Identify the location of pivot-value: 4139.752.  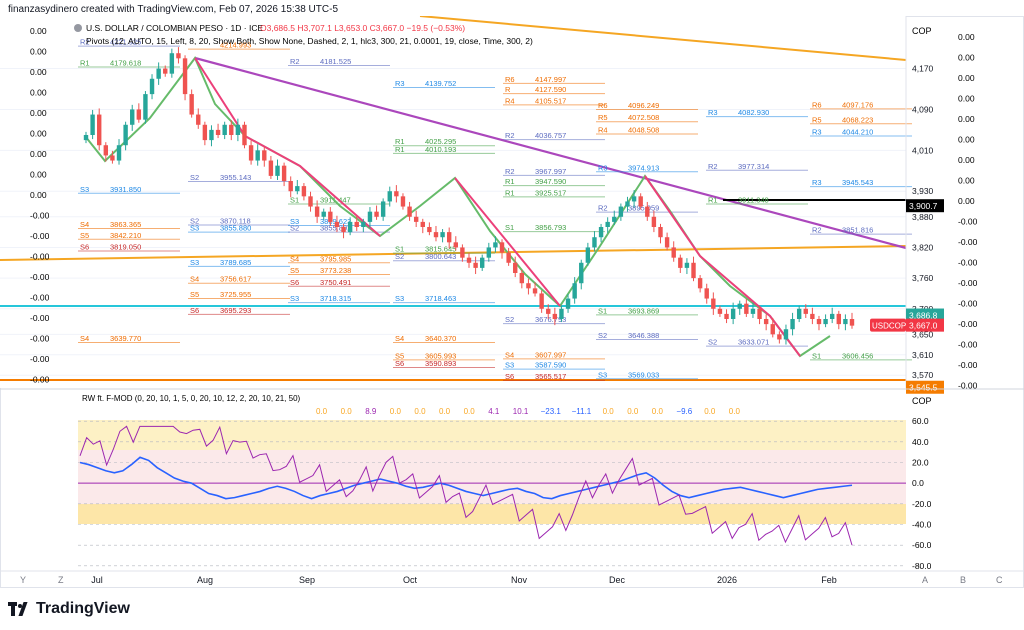
(440, 83).